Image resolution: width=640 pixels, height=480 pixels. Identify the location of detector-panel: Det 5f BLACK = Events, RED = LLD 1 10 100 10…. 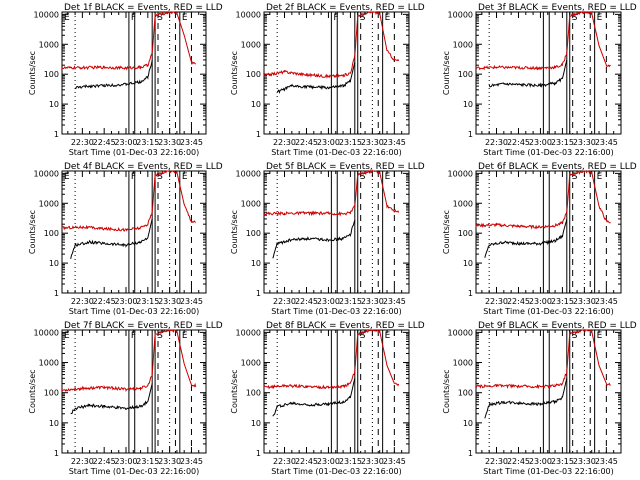
(327, 239).